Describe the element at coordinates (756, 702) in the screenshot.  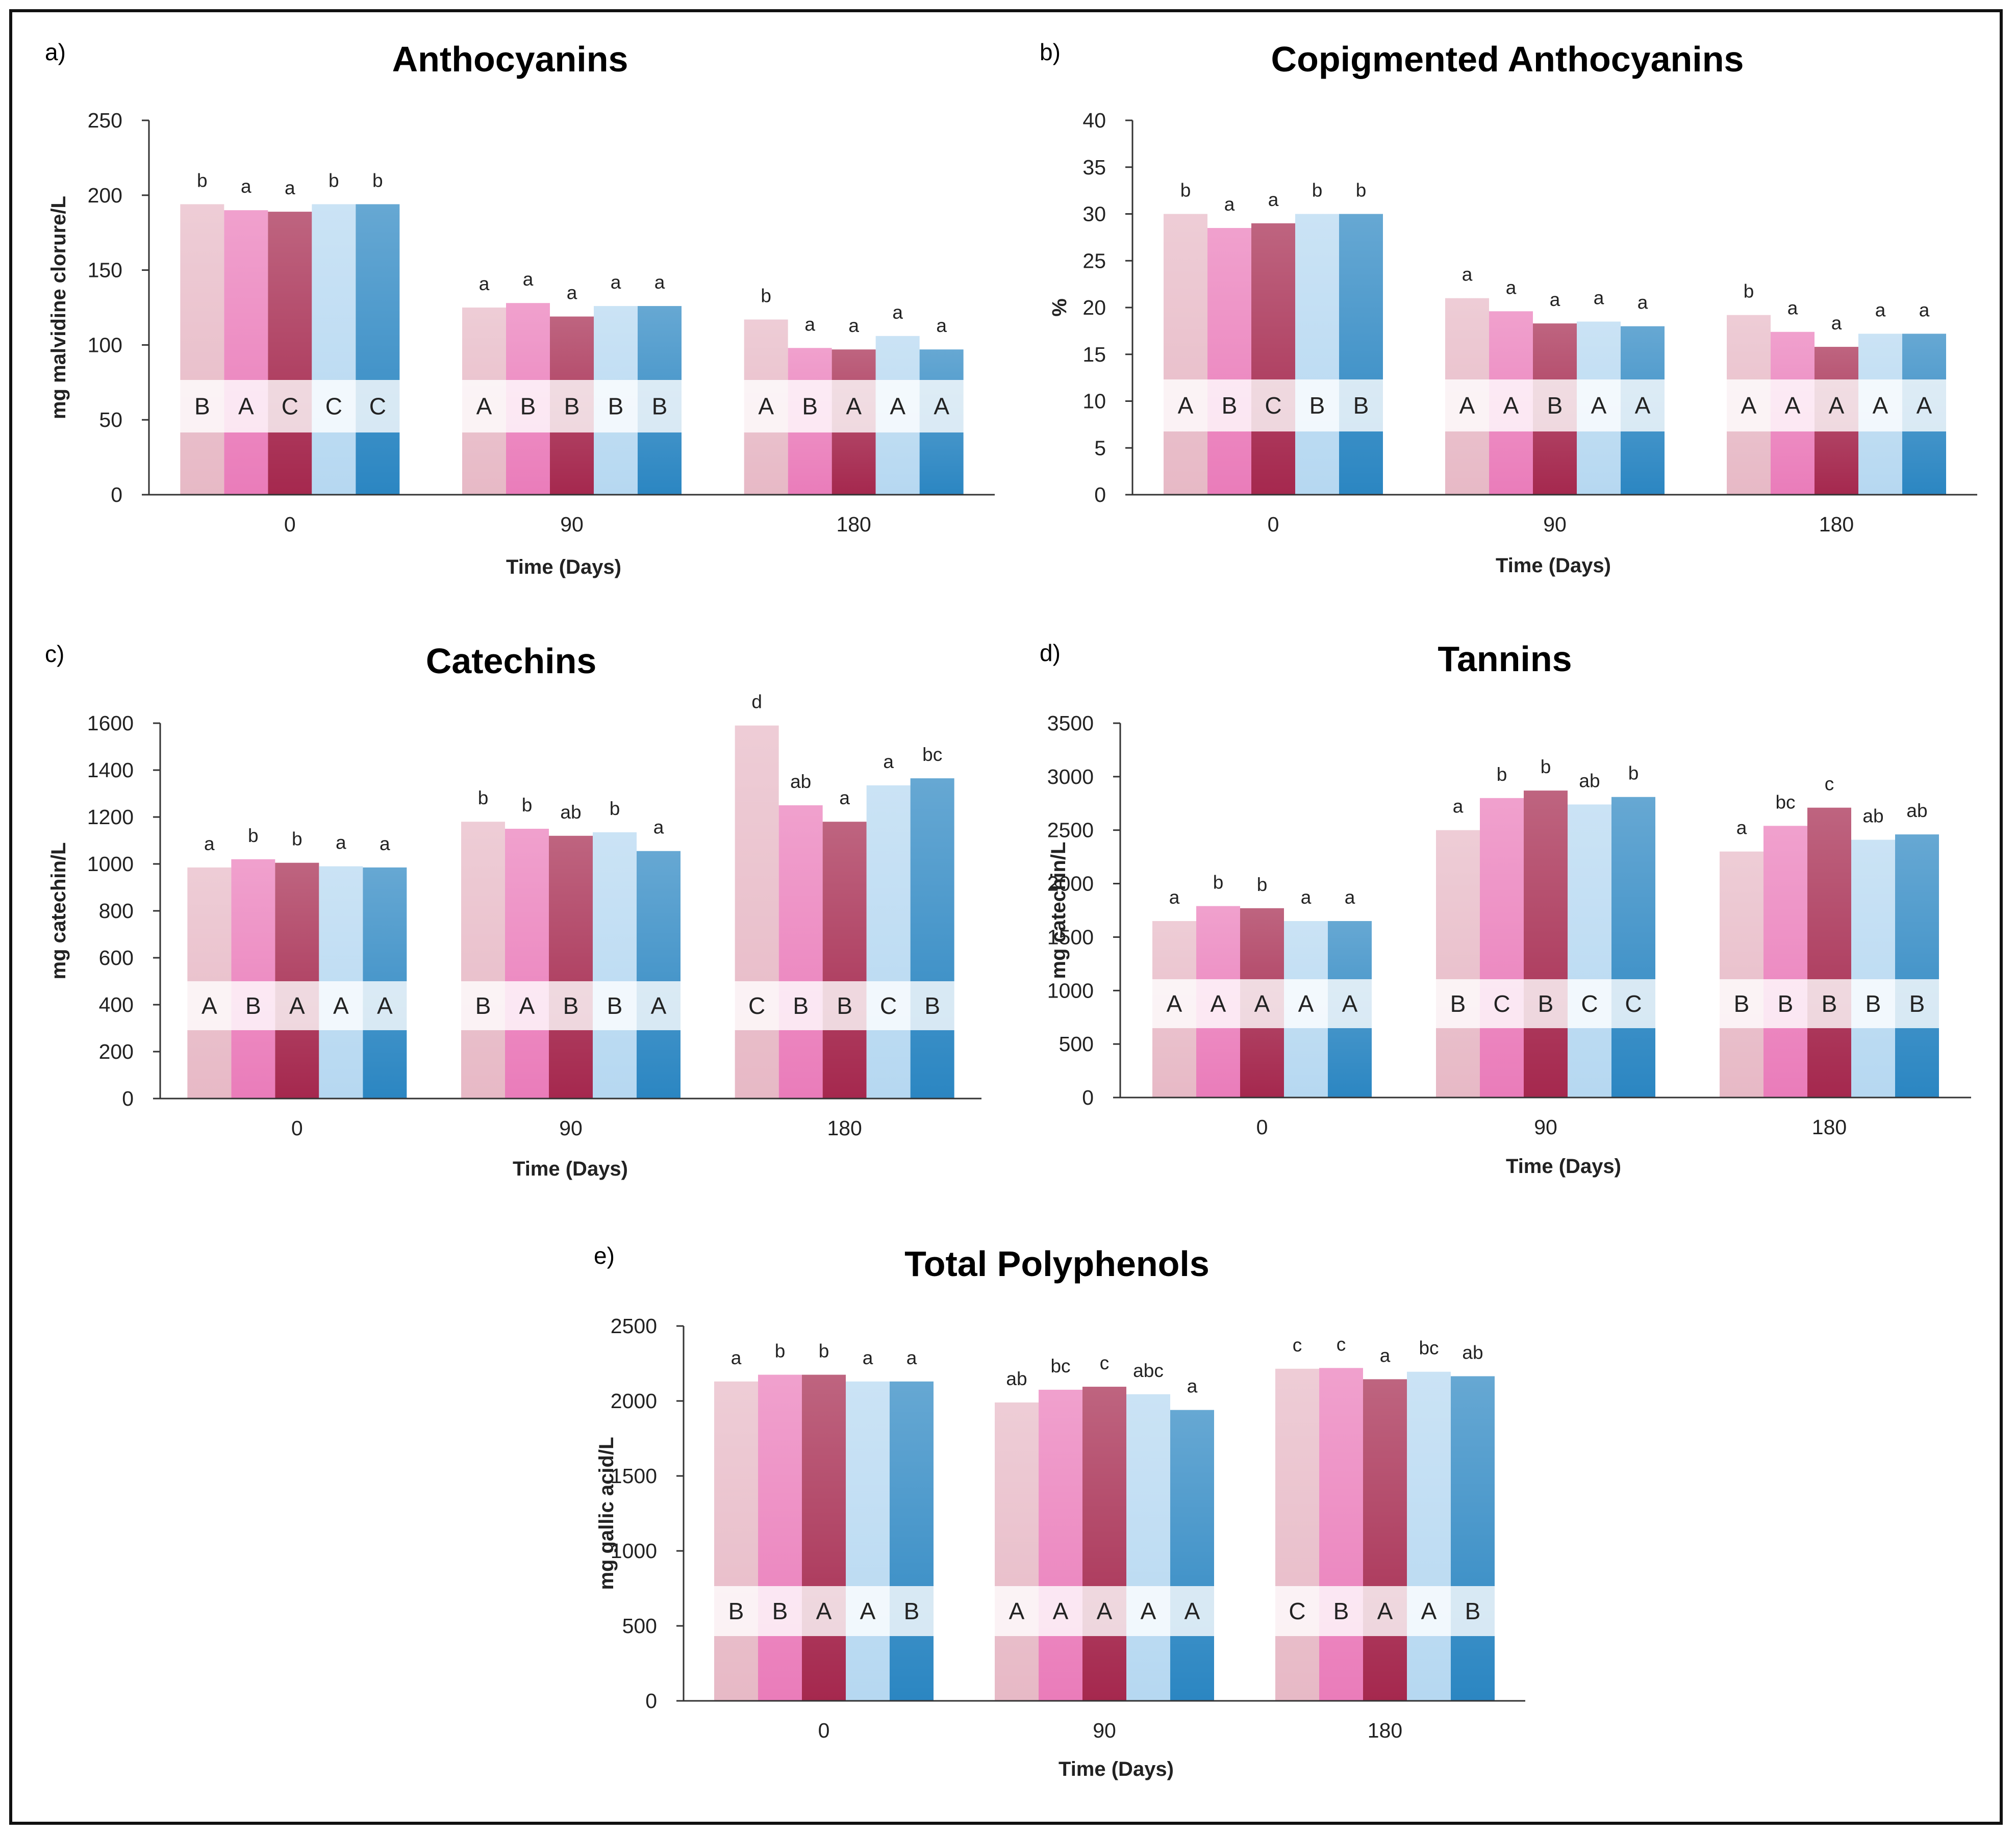
I see `significance-letter: d` at that location.